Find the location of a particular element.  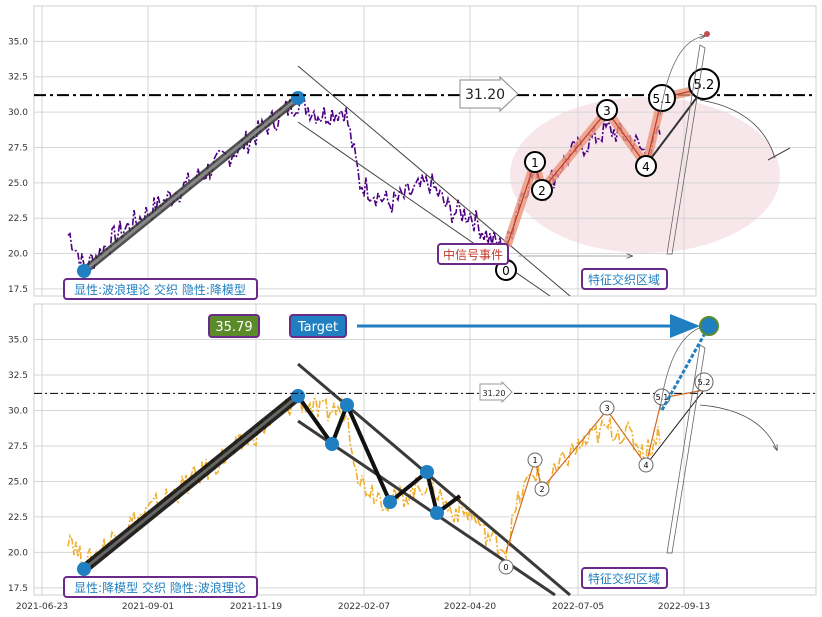

top-wave-1-marker is located at coordinates (535, 162).